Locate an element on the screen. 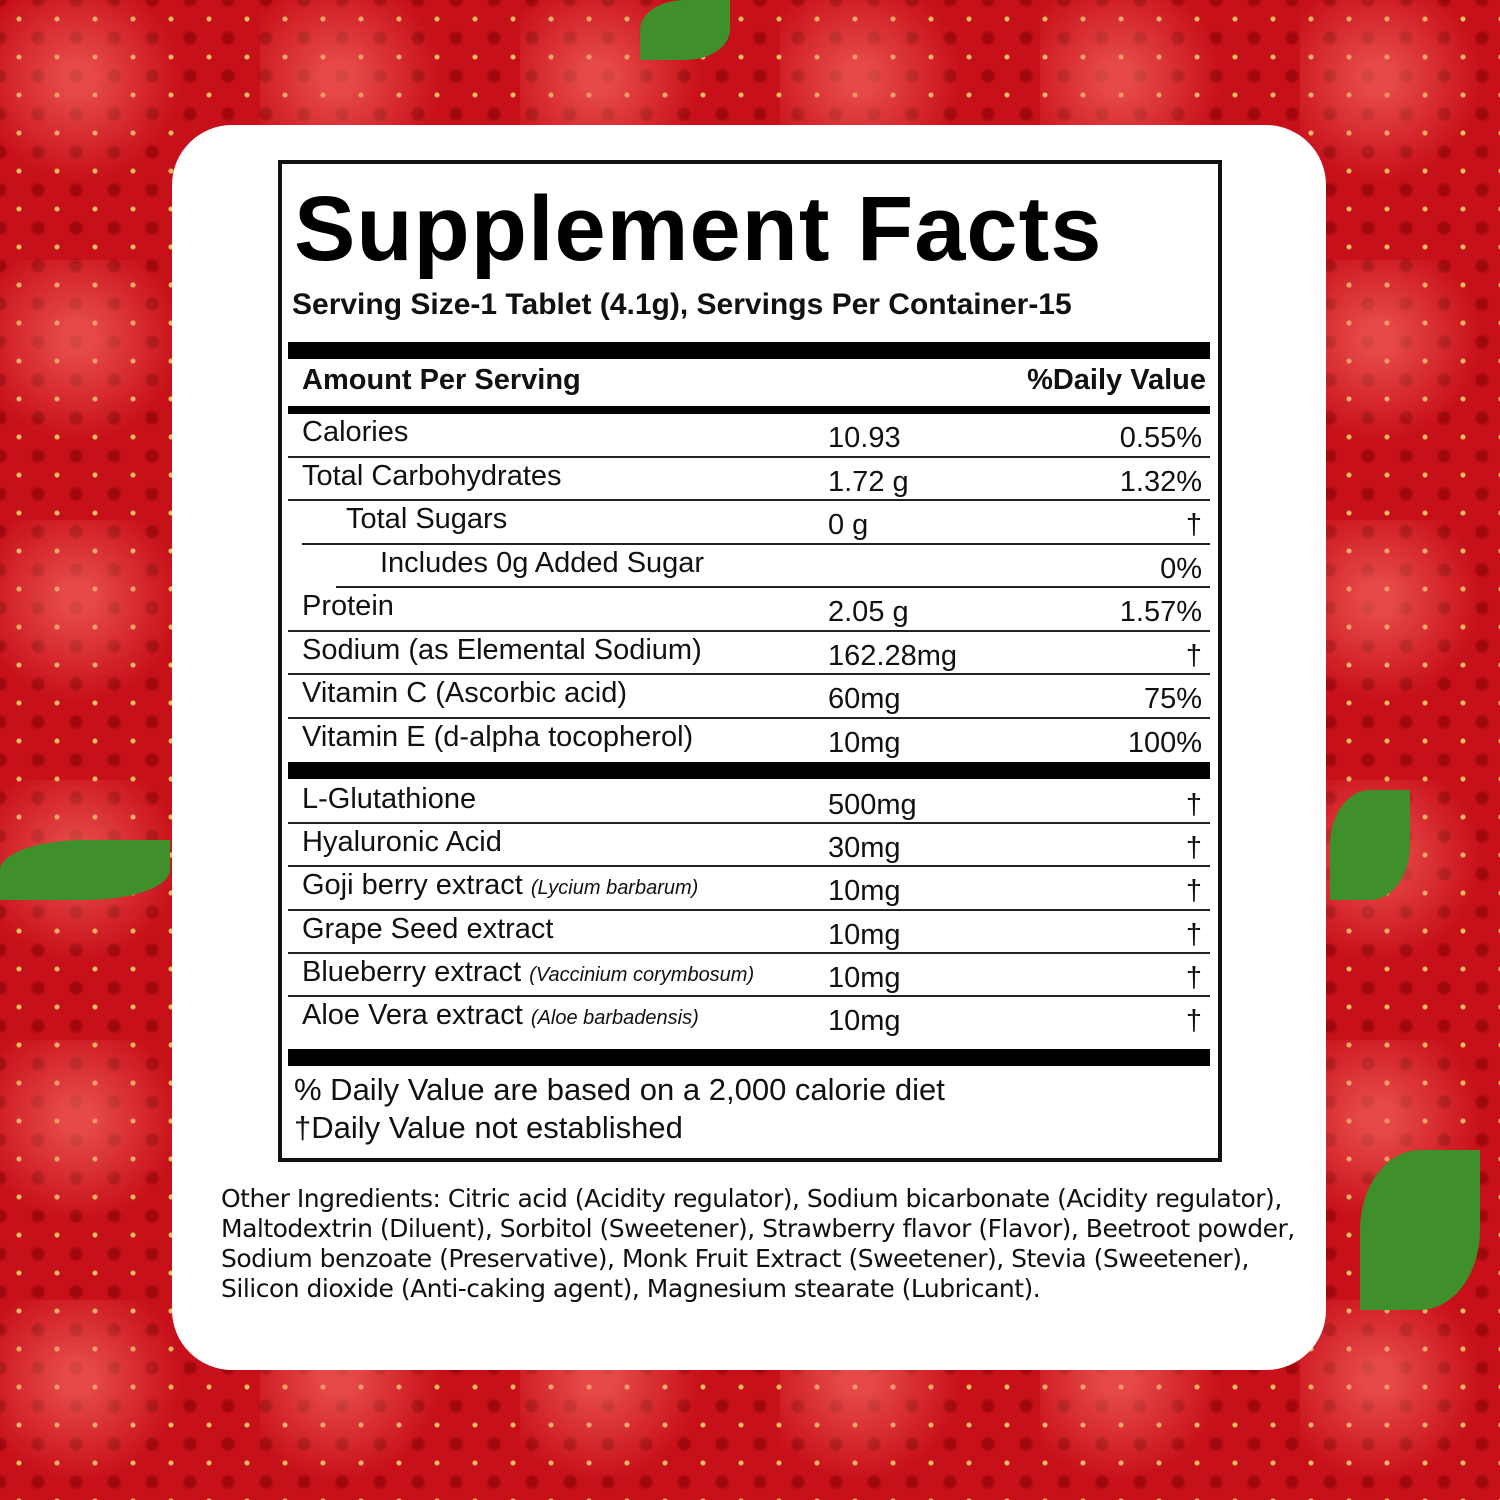 Image resolution: width=1500 pixels, height=1500 pixels. row-name: Grape Seed extract is located at coordinates (427, 929).